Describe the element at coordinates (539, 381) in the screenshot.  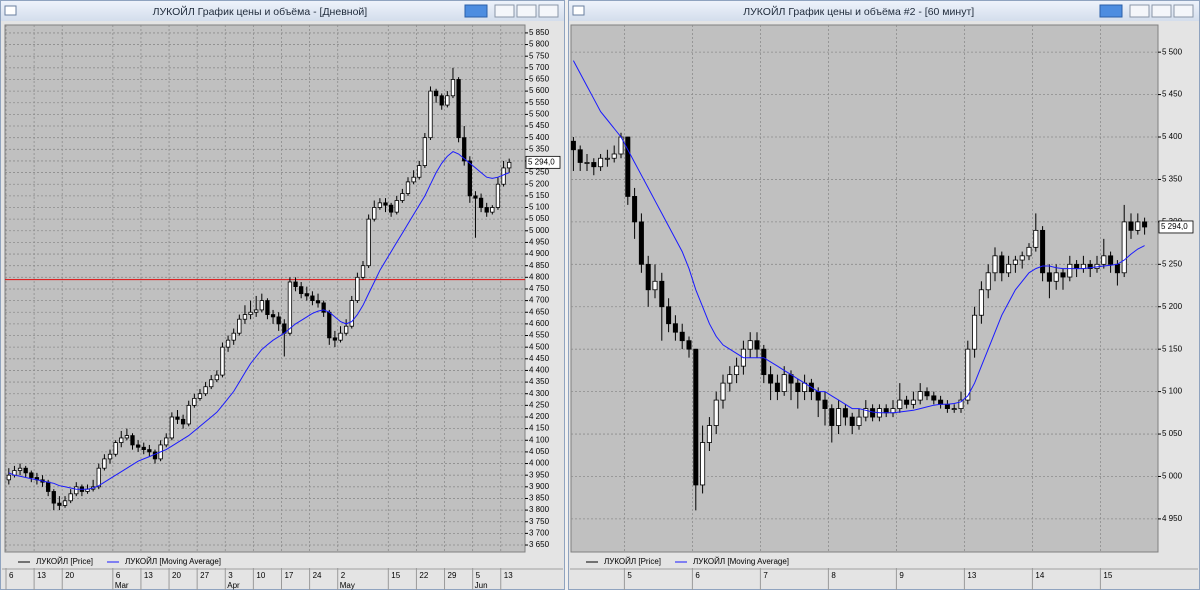
I see `y-tick-label: 4 350` at that location.